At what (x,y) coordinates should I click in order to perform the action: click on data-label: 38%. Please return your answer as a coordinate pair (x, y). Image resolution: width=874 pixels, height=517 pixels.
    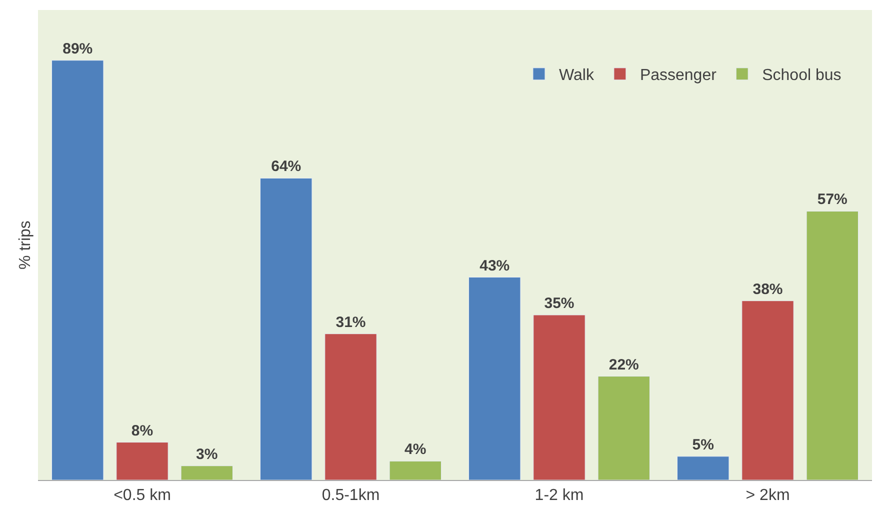
    Looking at the image, I should click on (767, 289).